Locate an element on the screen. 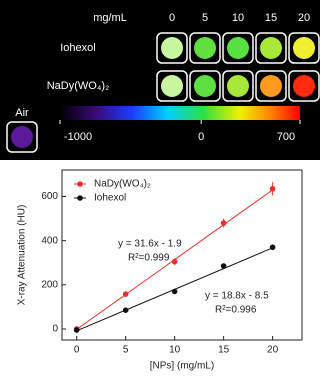 The image size is (320, 378). air-frame is located at coordinates (22, 137).